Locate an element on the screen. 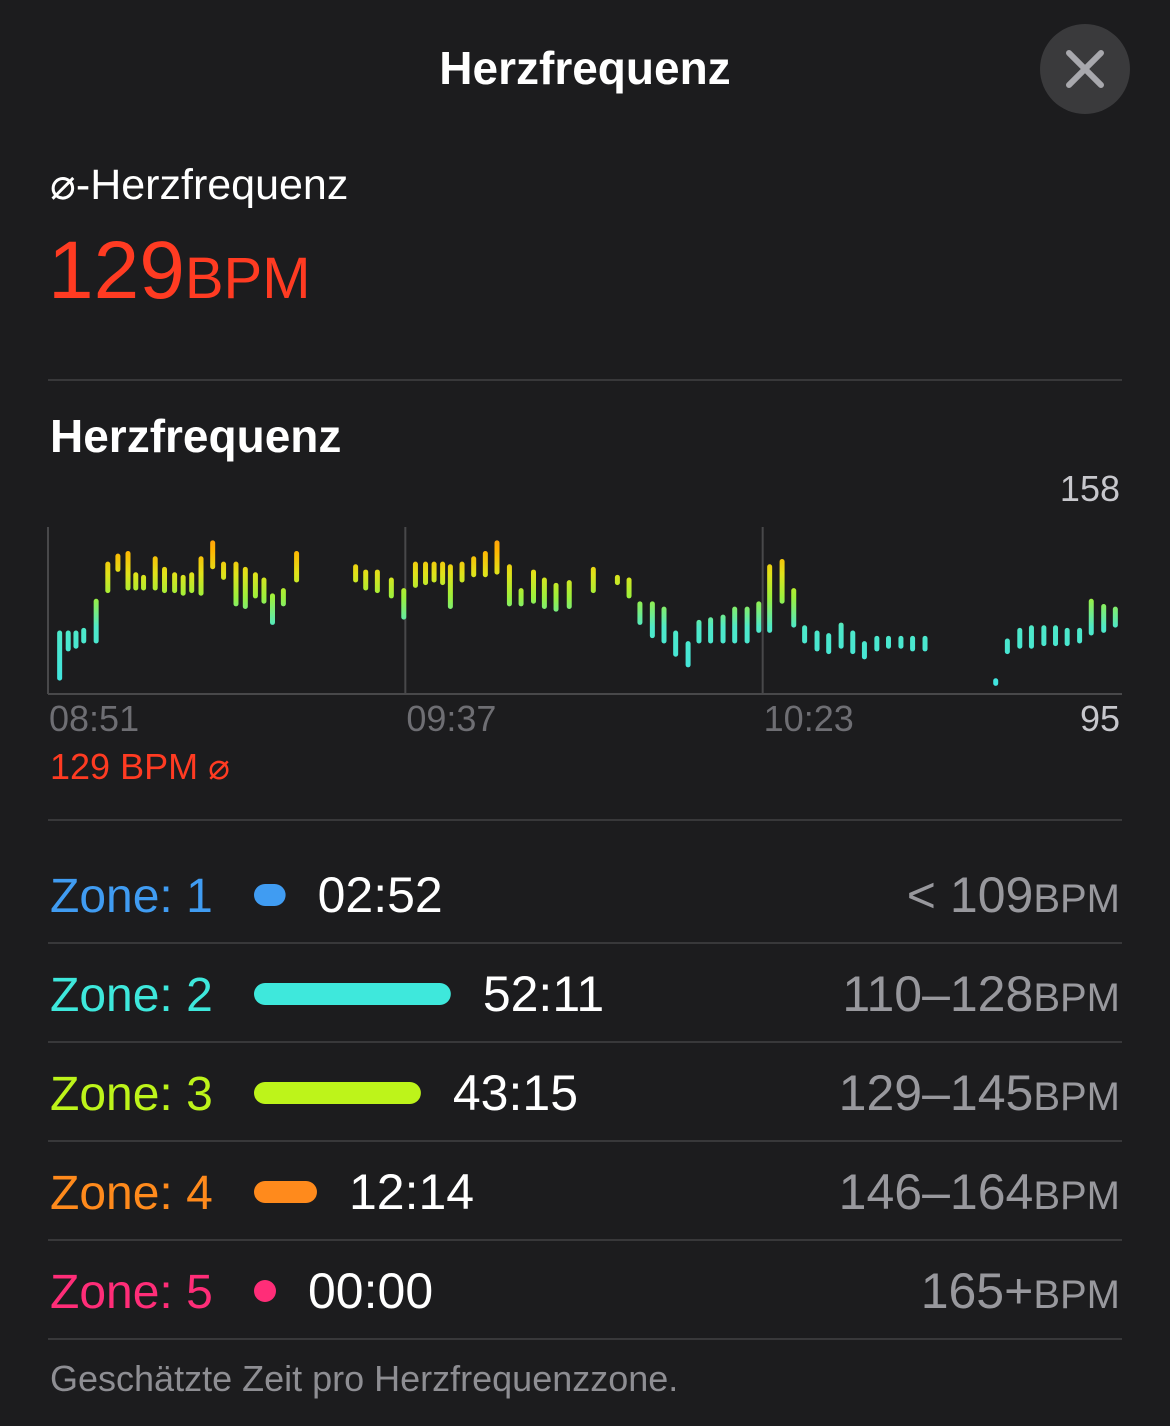  chart-average-label: 129 BPM ⌀ is located at coordinates (140, 766).